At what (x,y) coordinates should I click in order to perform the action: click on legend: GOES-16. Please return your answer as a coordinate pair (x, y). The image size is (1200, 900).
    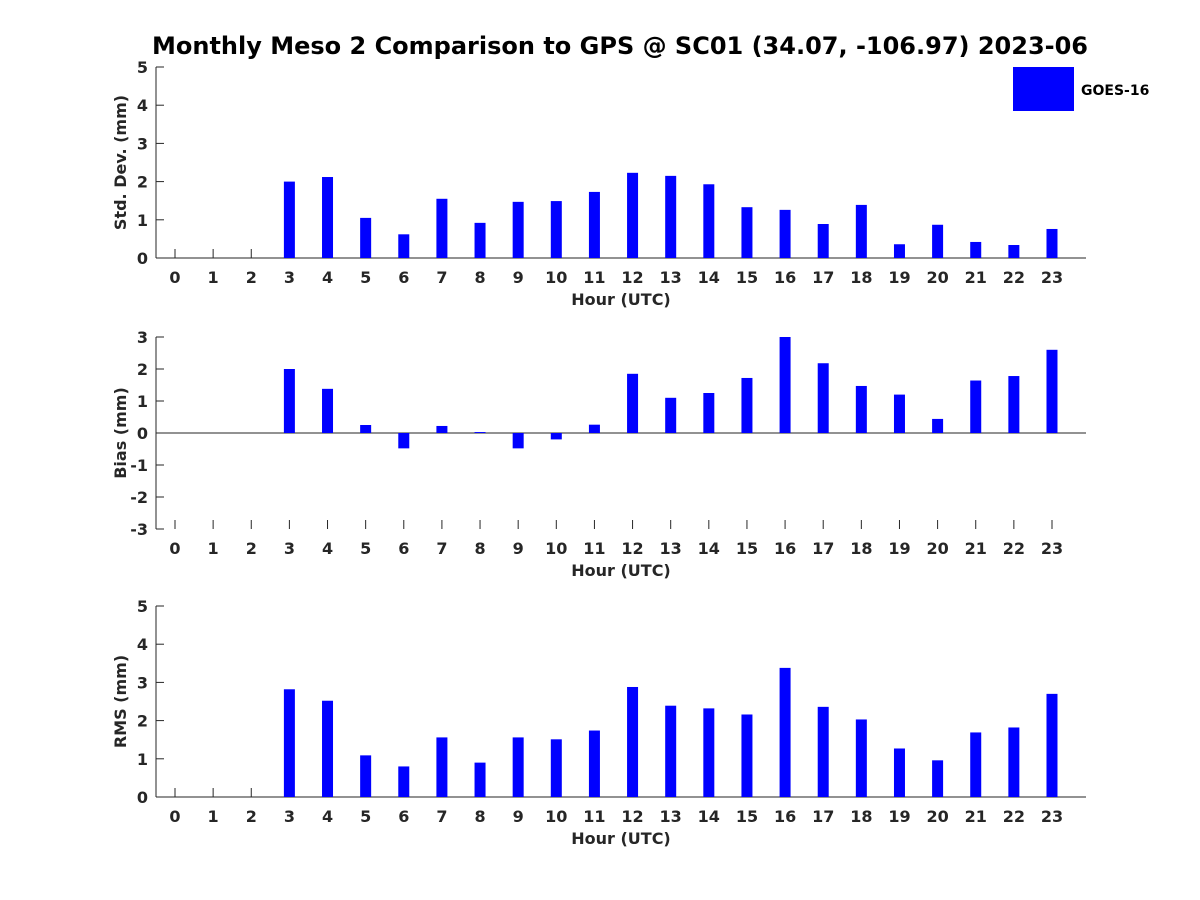
    Looking at the image, I should click on (1081, 89).